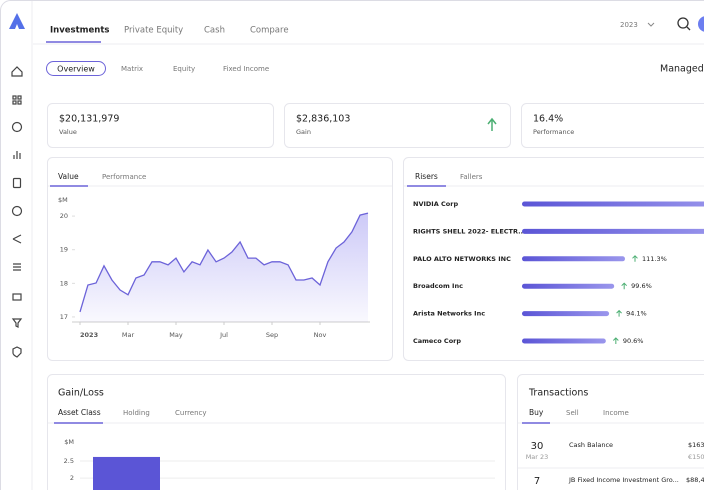 This screenshot has height=490, width=704. I want to click on nav-tab: Investments, so click(79, 31).